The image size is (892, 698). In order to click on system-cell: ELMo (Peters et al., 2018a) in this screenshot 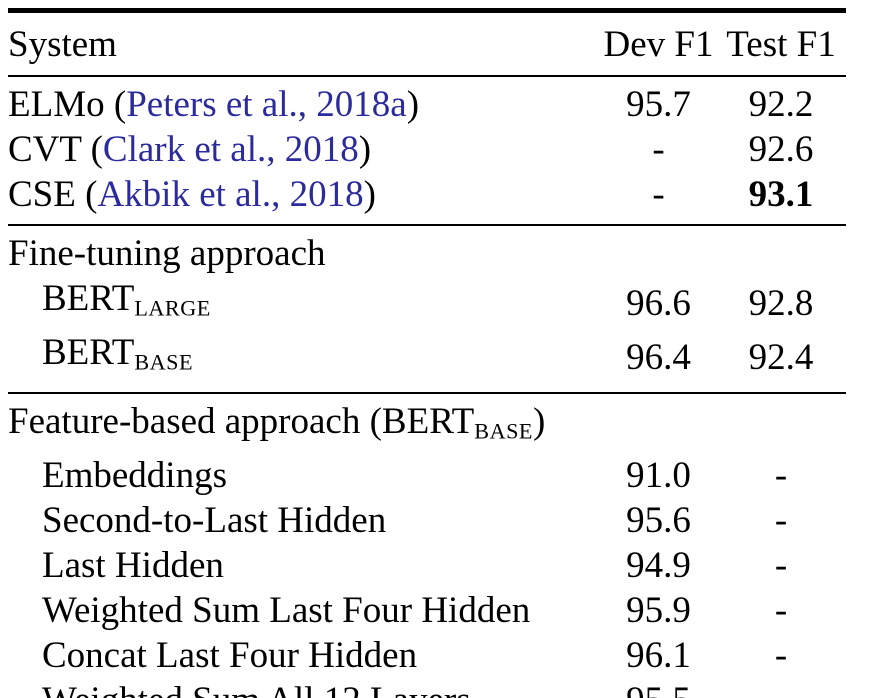, I will do `click(304, 101)`.